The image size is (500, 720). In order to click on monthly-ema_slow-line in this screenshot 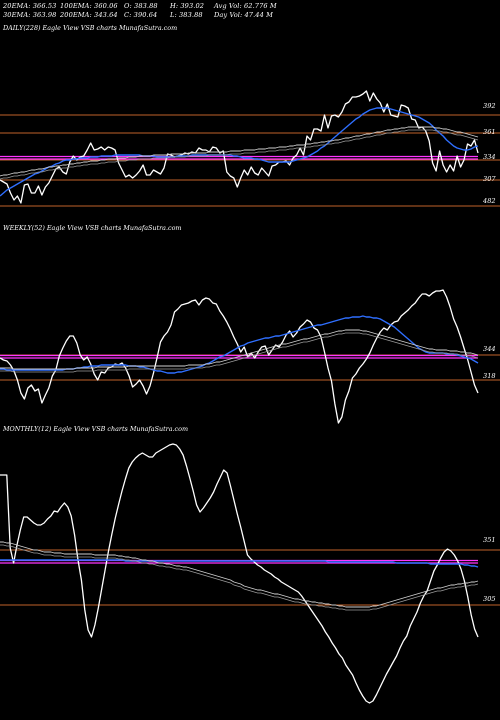, I will do `click(239, 574)`.